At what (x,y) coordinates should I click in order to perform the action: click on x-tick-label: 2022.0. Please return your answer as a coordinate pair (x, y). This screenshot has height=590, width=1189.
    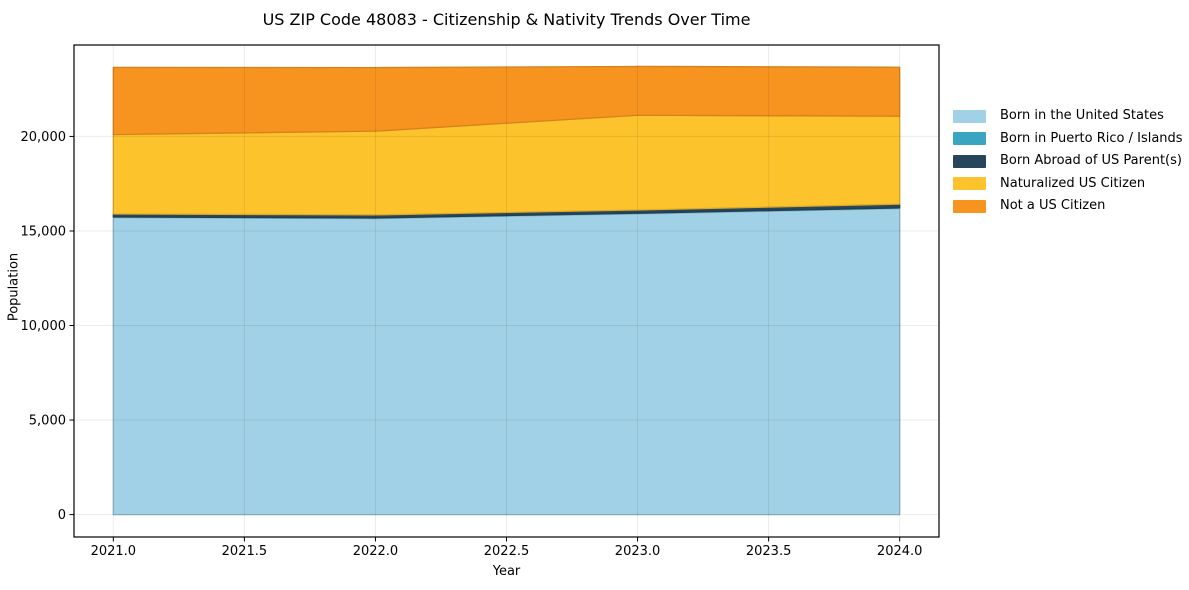
    Looking at the image, I should click on (376, 551).